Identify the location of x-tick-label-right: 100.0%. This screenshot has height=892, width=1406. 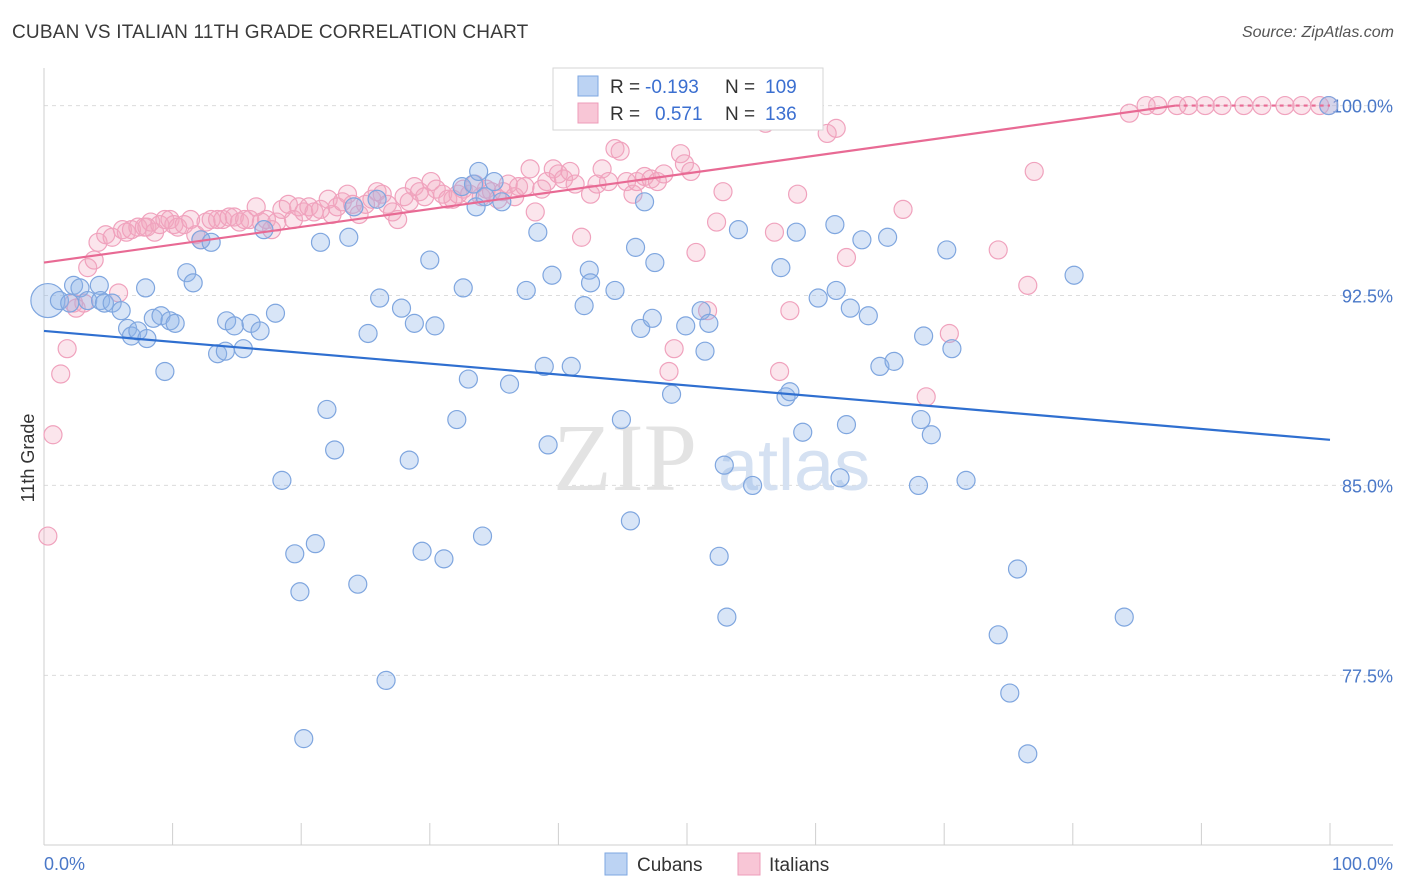
(1362, 864).